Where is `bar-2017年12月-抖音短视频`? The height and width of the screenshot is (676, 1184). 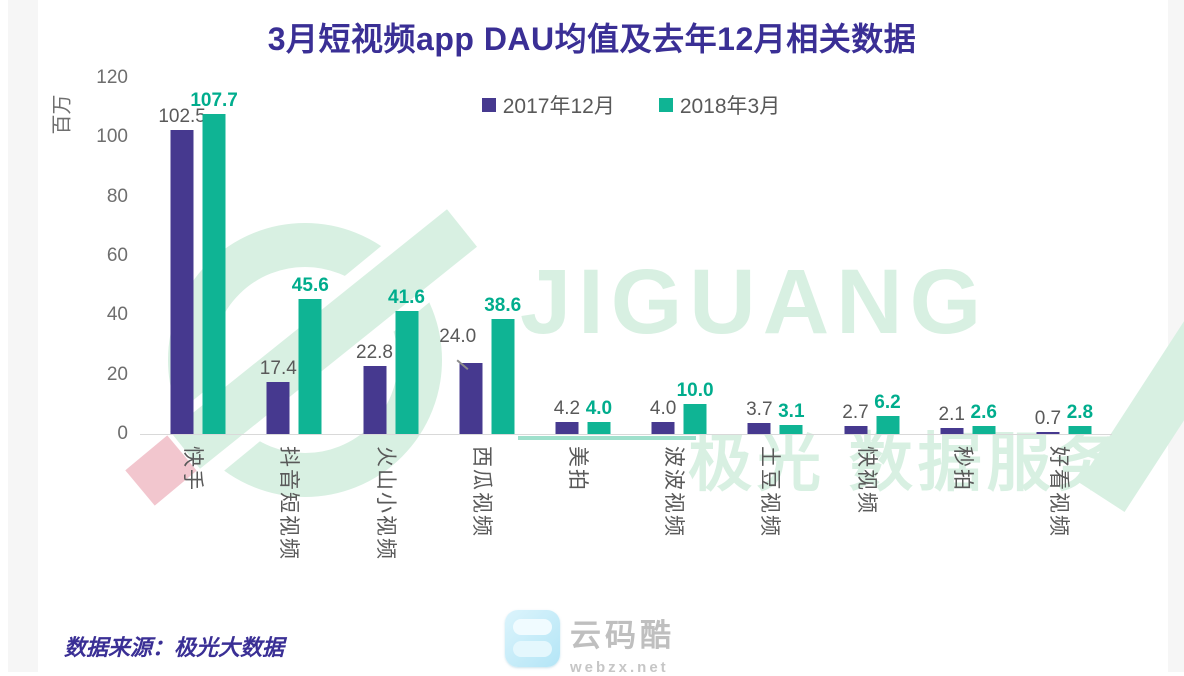 bar-2017年12月-抖音短视频 is located at coordinates (278, 408).